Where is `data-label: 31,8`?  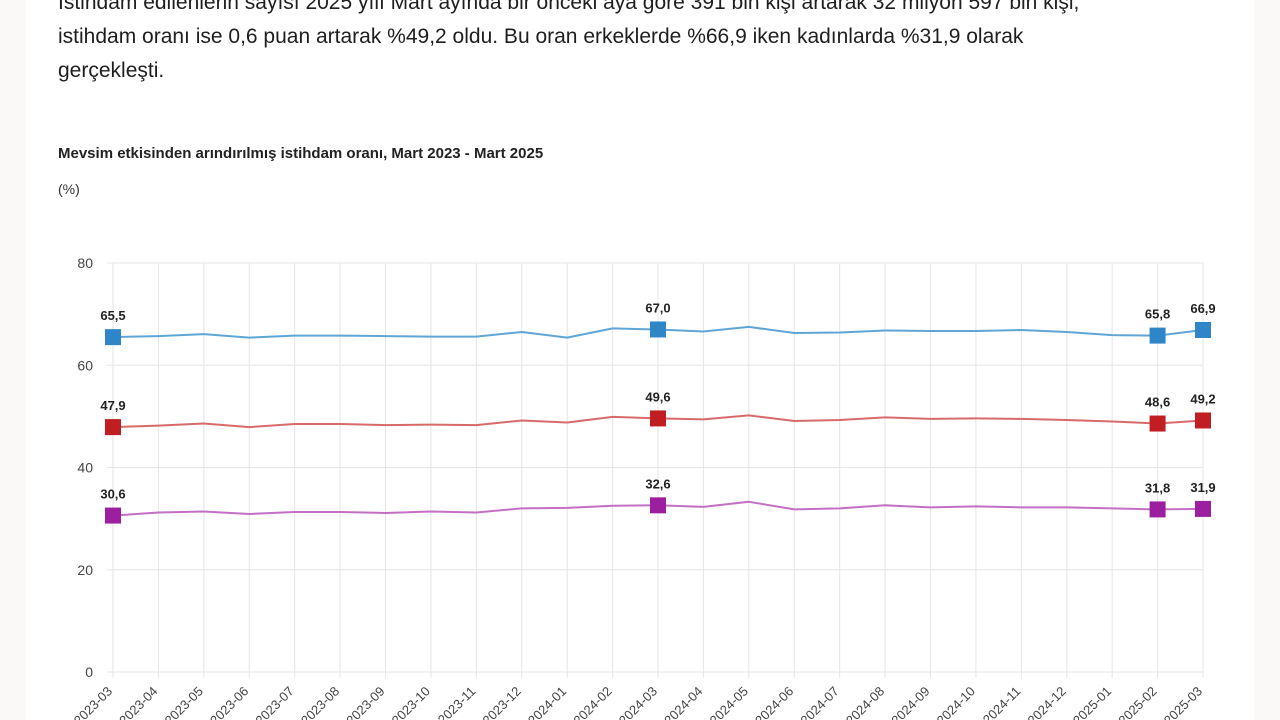 data-label: 31,8 is located at coordinates (1157, 487).